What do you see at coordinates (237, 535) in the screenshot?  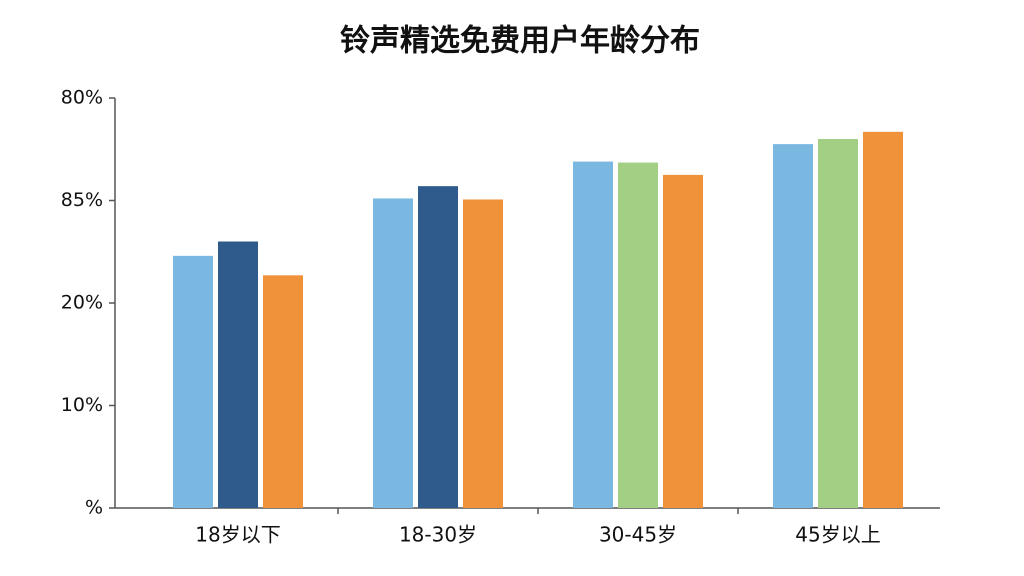 I see `x-tick-label: 18岁以下` at bounding box center [237, 535].